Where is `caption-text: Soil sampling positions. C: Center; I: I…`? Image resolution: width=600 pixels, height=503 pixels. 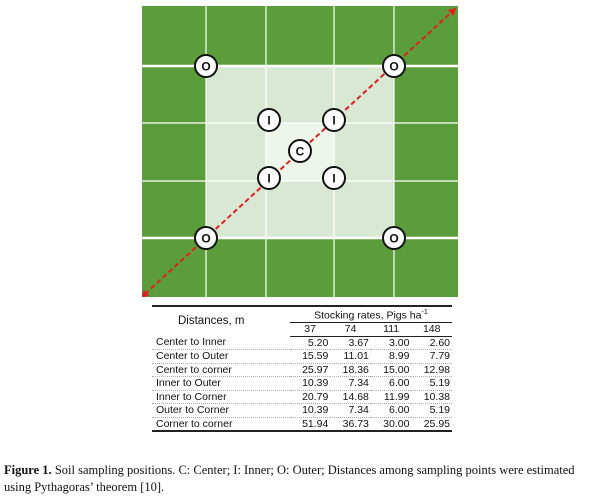
caption-text: Soil sampling positions. C: Center; I: I… is located at coordinates (289, 478).